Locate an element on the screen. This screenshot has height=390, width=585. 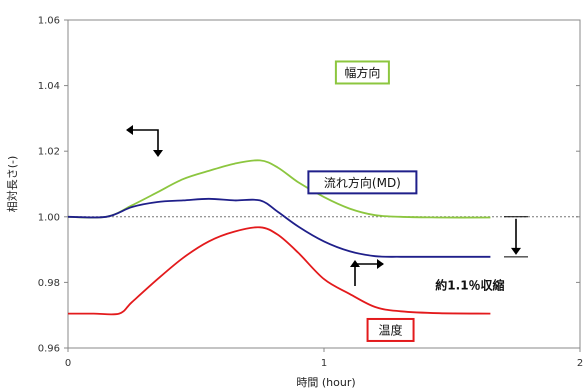
y-tick-label: 0.96 is located at coordinates (49, 349).